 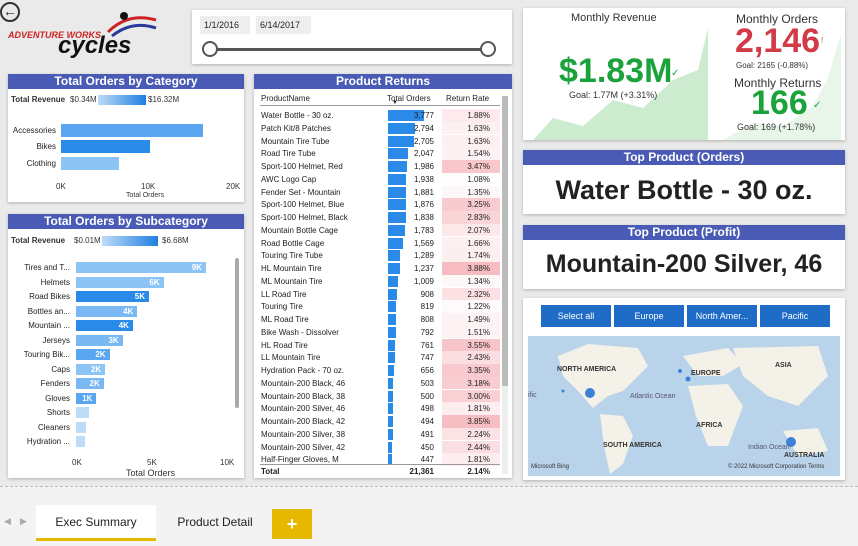 I want to click on table-row: HL Mountain Tire 1,237 3.88%, so click(x=380, y=268).